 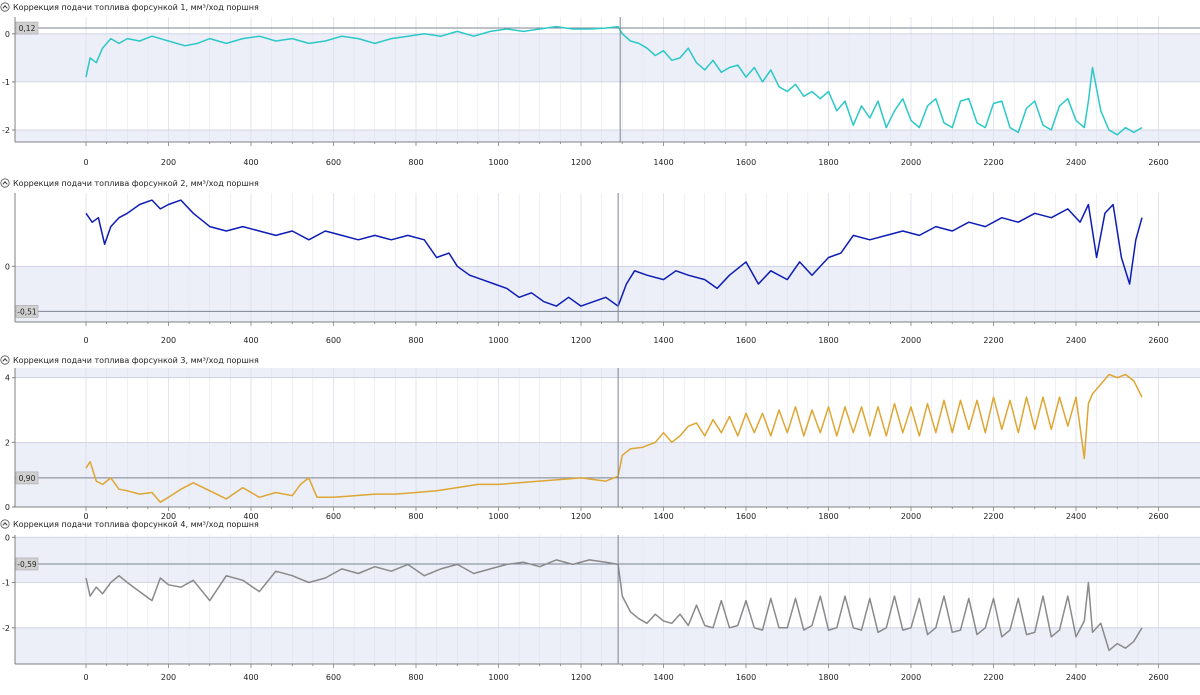 What do you see at coordinates (27, 28) in the screenshot?
I see `cursor-value-badge: 0,12` at bounding box center [27, 28].